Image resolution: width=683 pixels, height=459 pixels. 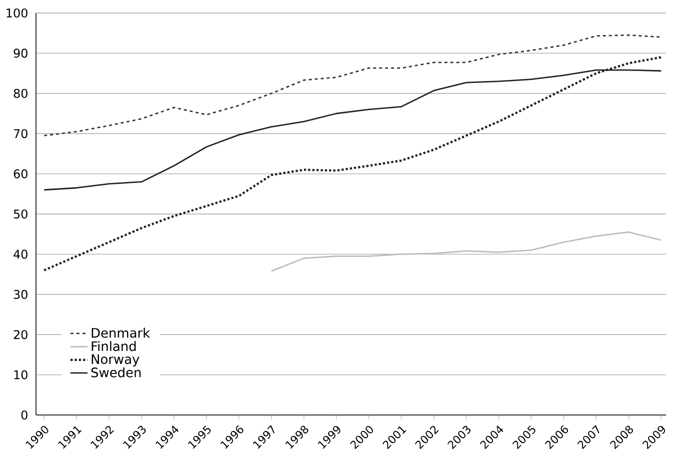 I want to click on y-tick-label: 70, so click(x=21, y=133).